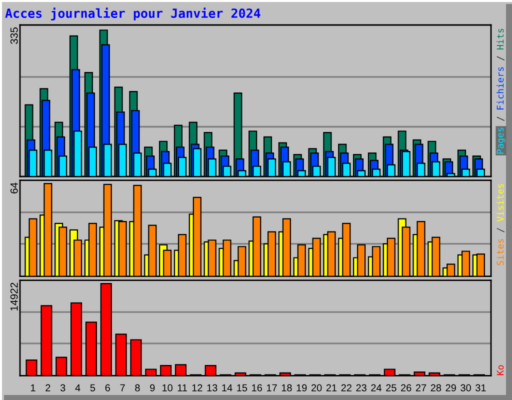 Image resolution: width=512 pixels, height=400 pixels. Describe the element at coordinates (197, 388) in the screenshot. I see `x-tick-label: 12` at that location.